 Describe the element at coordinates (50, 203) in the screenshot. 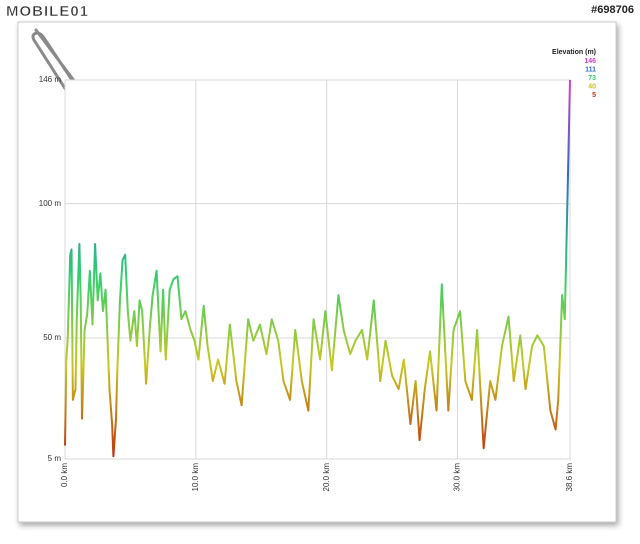

I see `y-tick-label: 100 m` at that location.